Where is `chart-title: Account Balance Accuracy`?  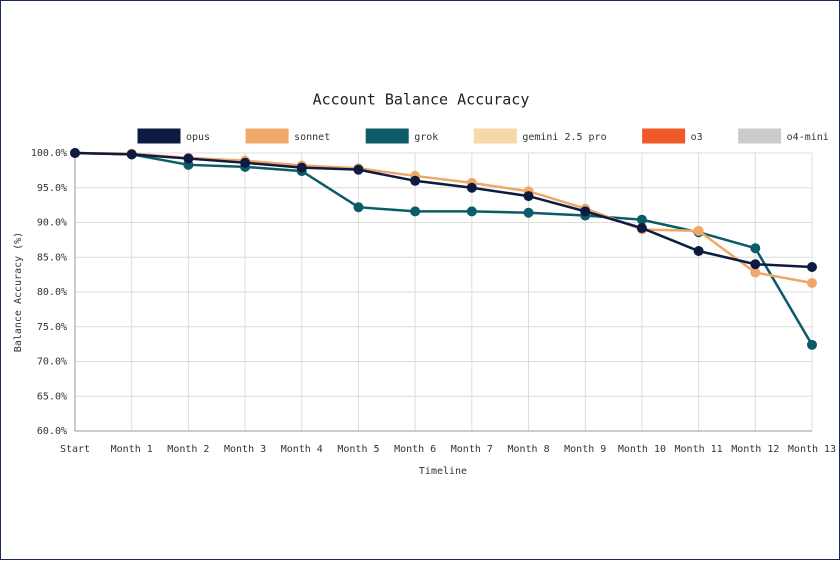 chart-title: Account Balance Accuracy is located at coordinates (421, 100).